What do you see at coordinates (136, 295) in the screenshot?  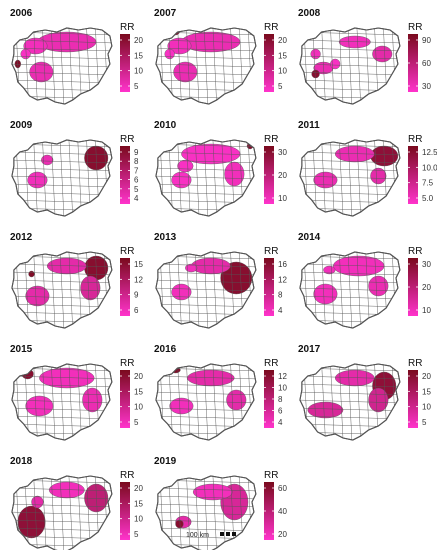 I see `legend-tick-label: 9` at bounding box center [136, 295].